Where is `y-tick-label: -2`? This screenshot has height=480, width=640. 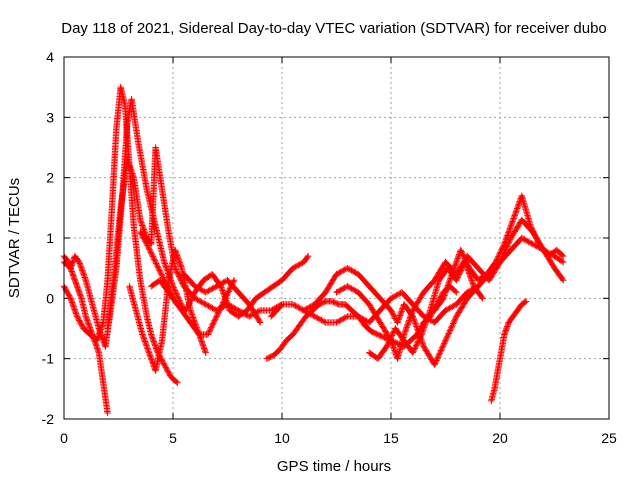
y-tick-label: -2 is located at coordinates (48, 419).